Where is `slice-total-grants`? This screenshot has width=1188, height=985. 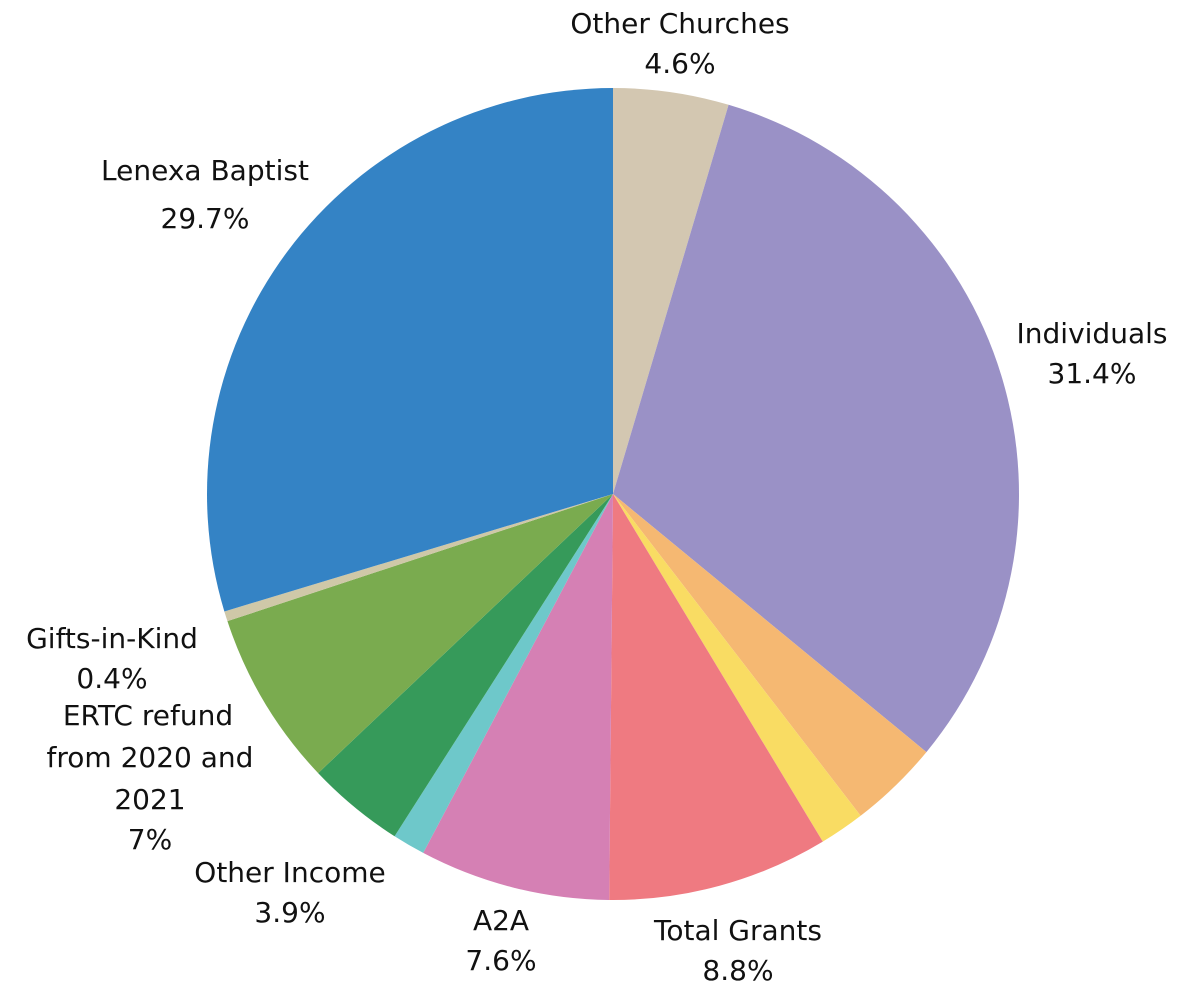
slice-total-grants is located at coordinates (716, 697).